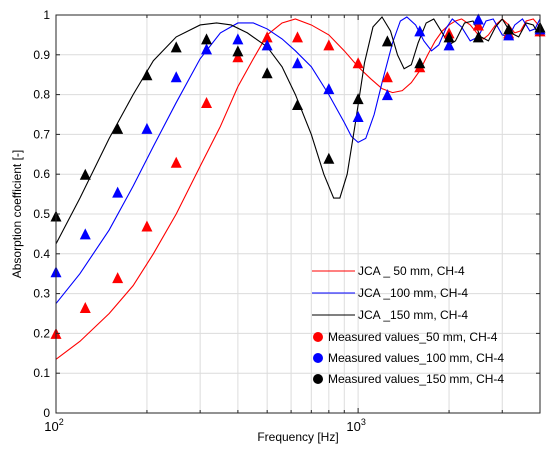  Describe the element at coordinates (53, 425) in the screenshot. I see `x-tick-label: 10²` at that location.